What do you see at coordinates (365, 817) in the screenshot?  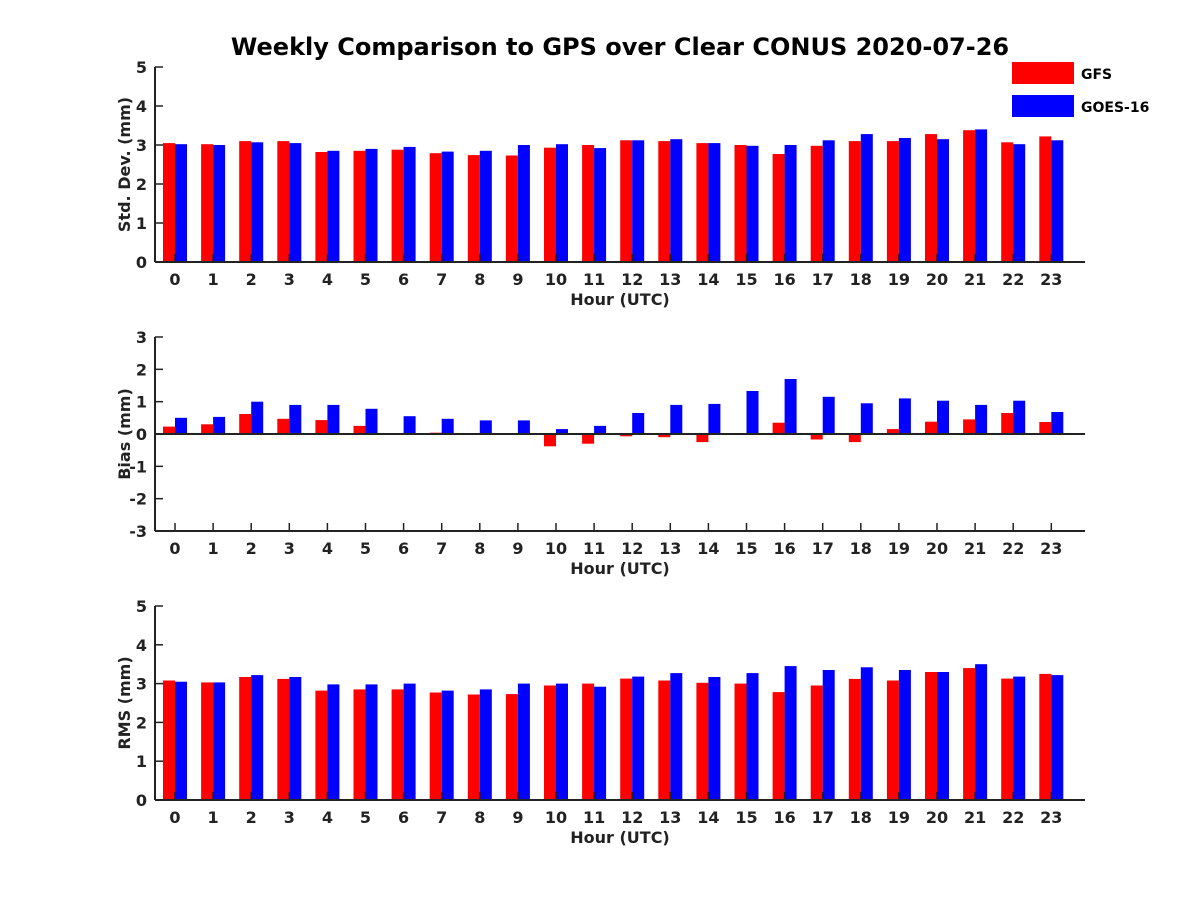 I see `rms-xtick-label: 5` at bounding box center [365, 817].